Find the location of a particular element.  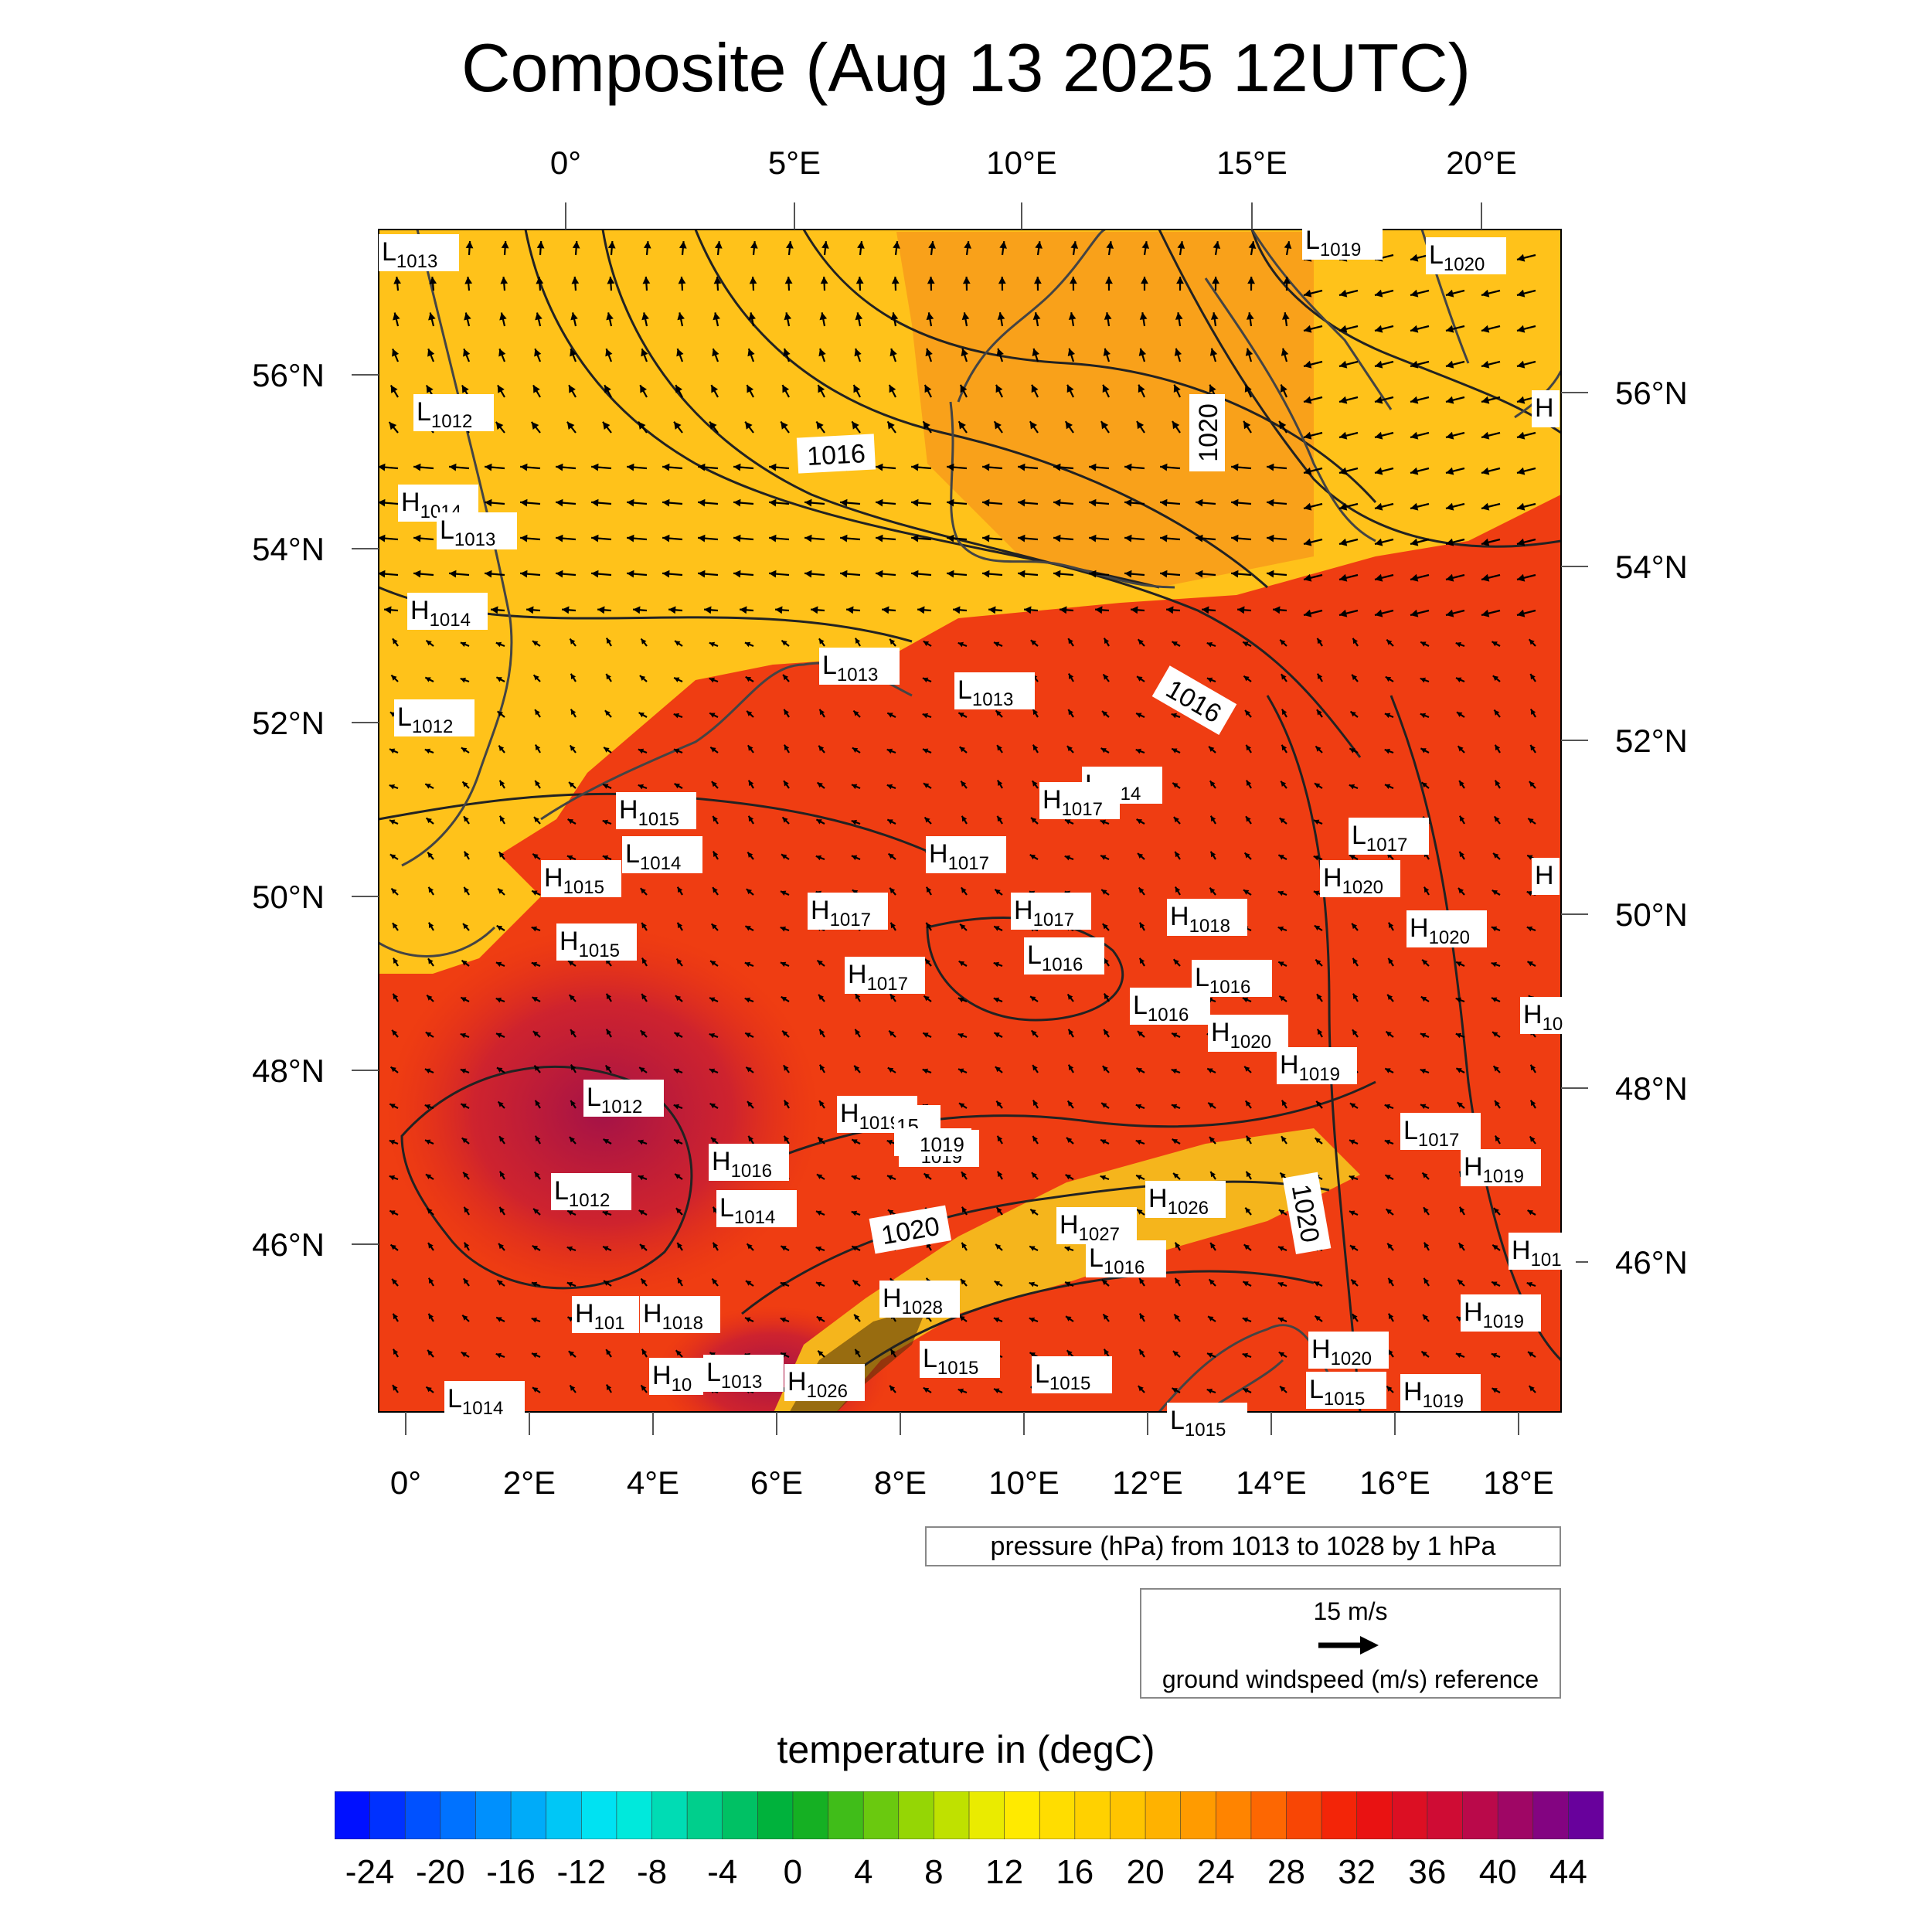

top-lon-label: 15°E is located at coordinates (1251, 163).